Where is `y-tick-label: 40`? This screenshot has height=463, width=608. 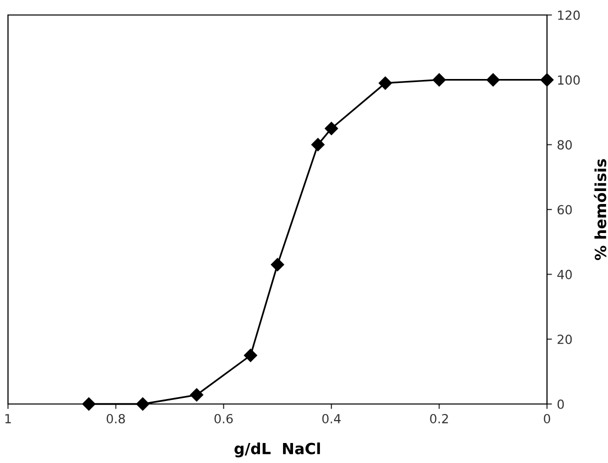 y-tick-label: 40 is located at coordinates (564, 275).